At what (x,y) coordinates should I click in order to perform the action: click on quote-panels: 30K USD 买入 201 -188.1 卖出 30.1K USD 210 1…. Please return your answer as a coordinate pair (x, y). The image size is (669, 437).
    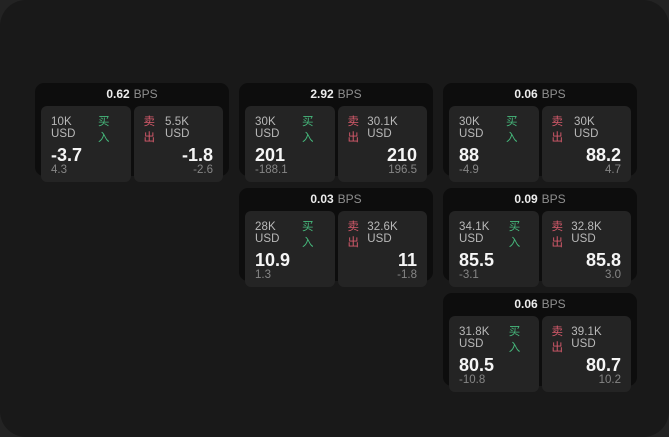
    Looking at the image, I should click on (336, 144).